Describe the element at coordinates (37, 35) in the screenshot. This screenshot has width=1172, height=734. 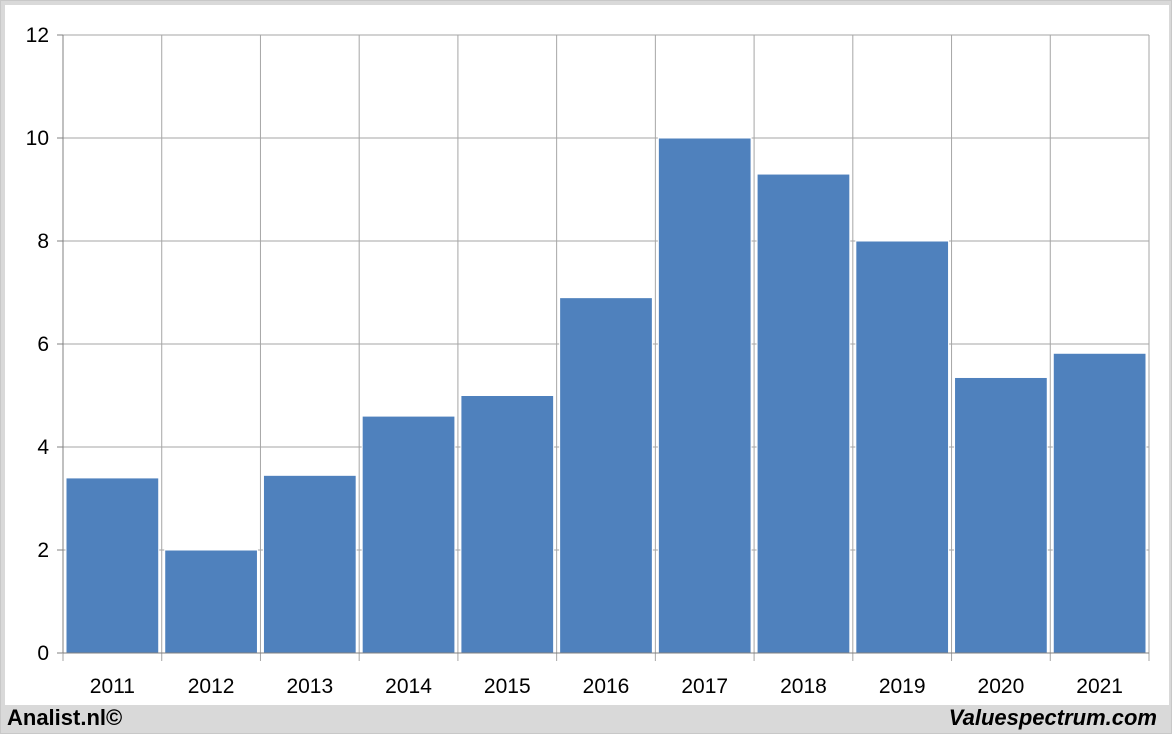
I see `y-tick-label: 12` at that location.